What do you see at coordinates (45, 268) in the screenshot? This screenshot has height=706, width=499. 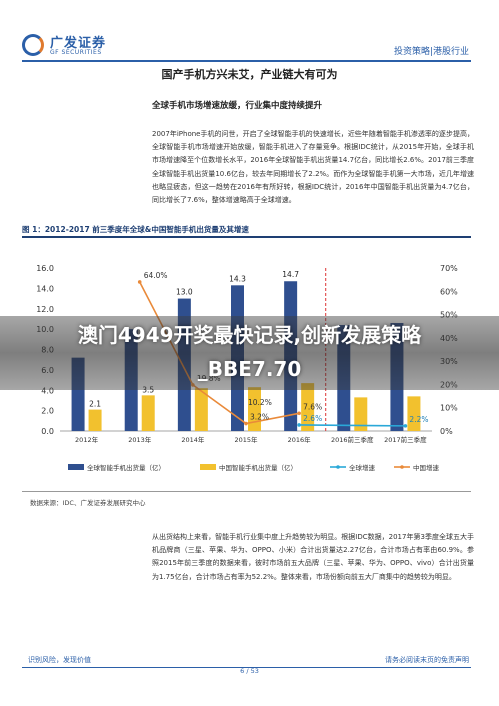 I see `y-left-tick-label: 16.0` at bounding box center [45, 268].